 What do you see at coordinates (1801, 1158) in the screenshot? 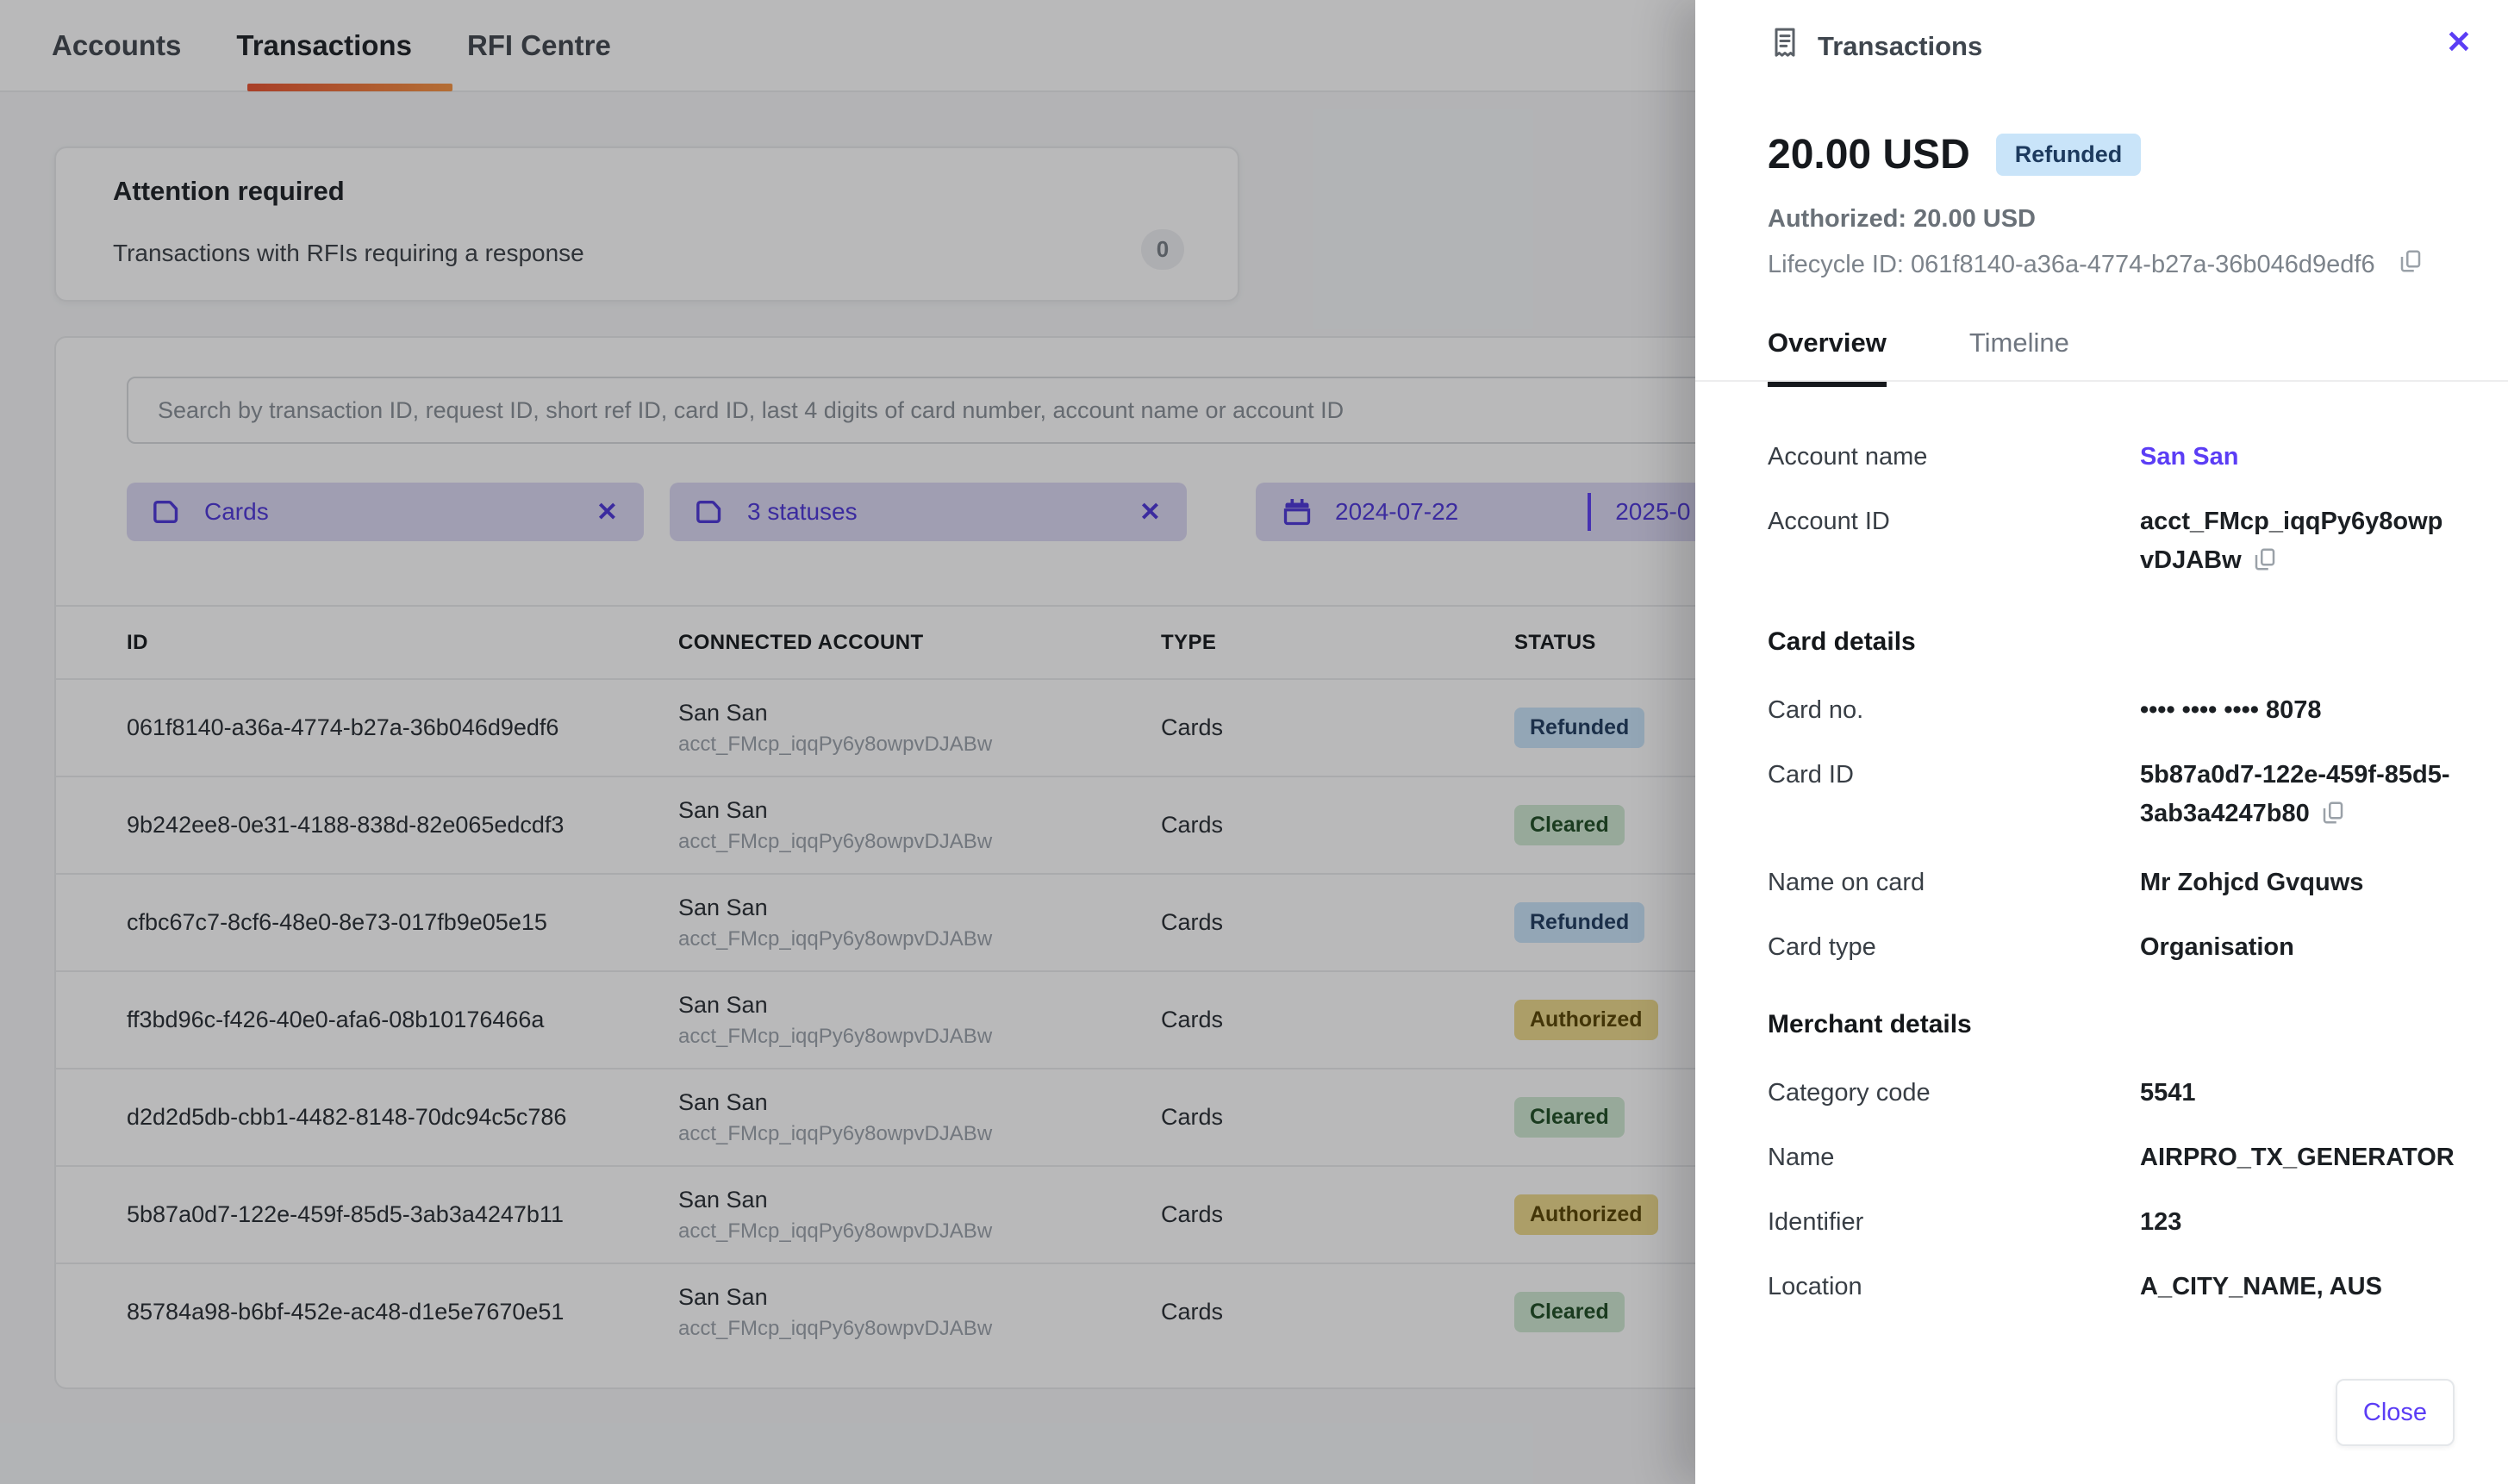
I see `detail-label: Name` at bounding box center [1801, 1158].